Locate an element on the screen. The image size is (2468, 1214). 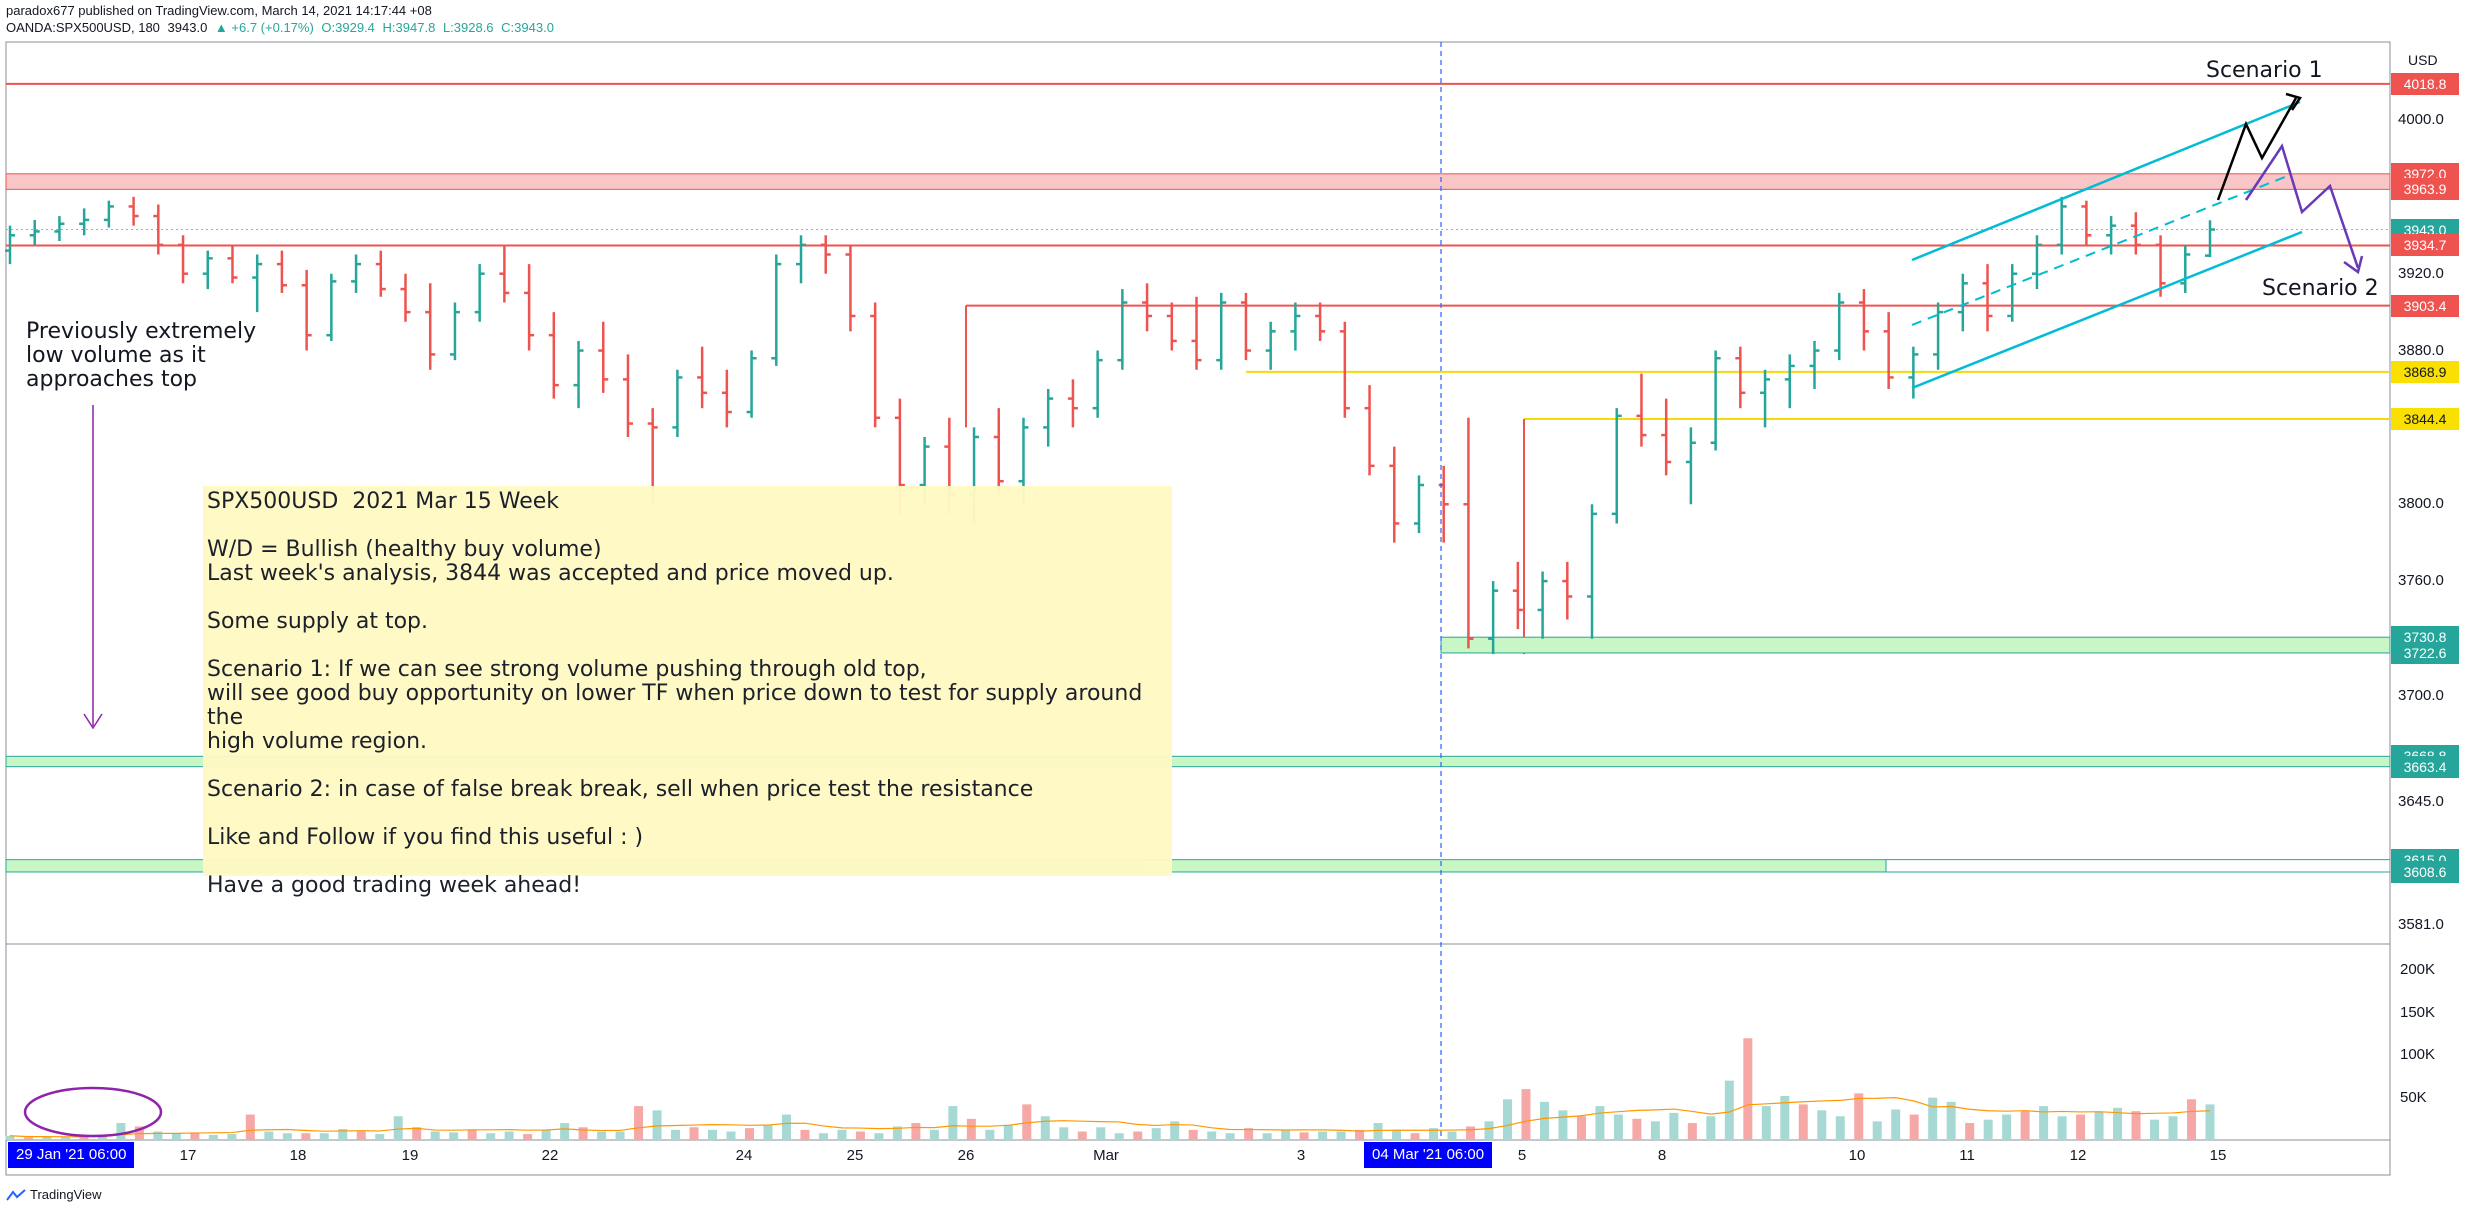
price-tick-label: 3760.0 is located at coordinates (2421, 581).